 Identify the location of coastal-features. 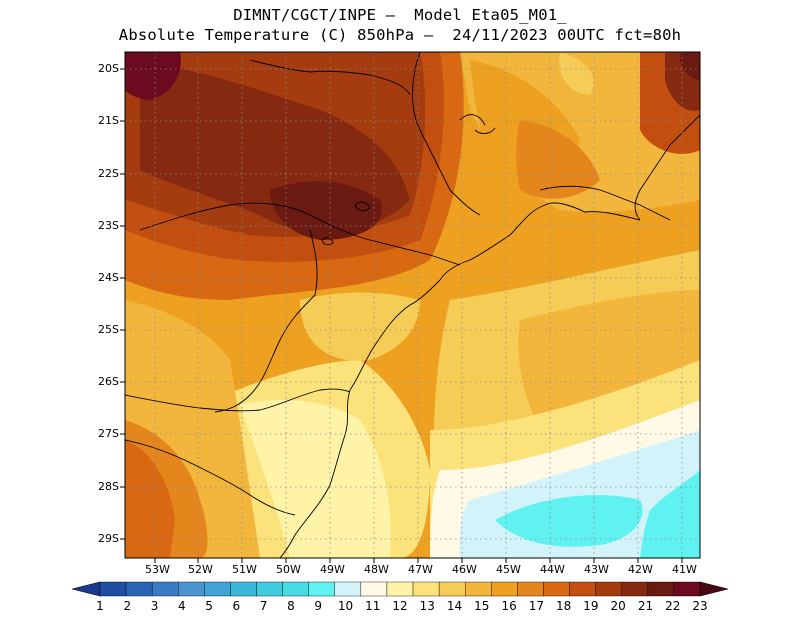
(477, 124).